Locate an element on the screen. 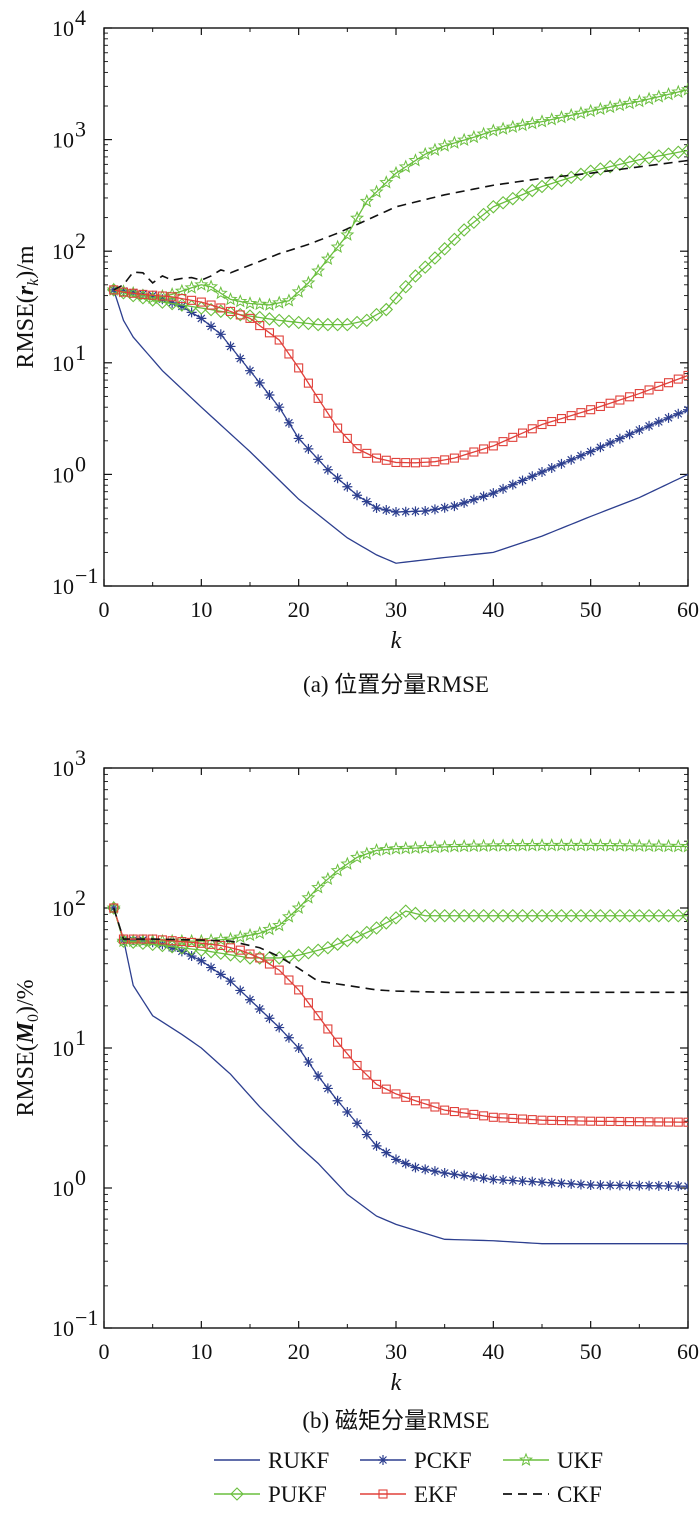 The image size is (700, 1513). x-tick-label: 30 is located at coordinates (396, 609).